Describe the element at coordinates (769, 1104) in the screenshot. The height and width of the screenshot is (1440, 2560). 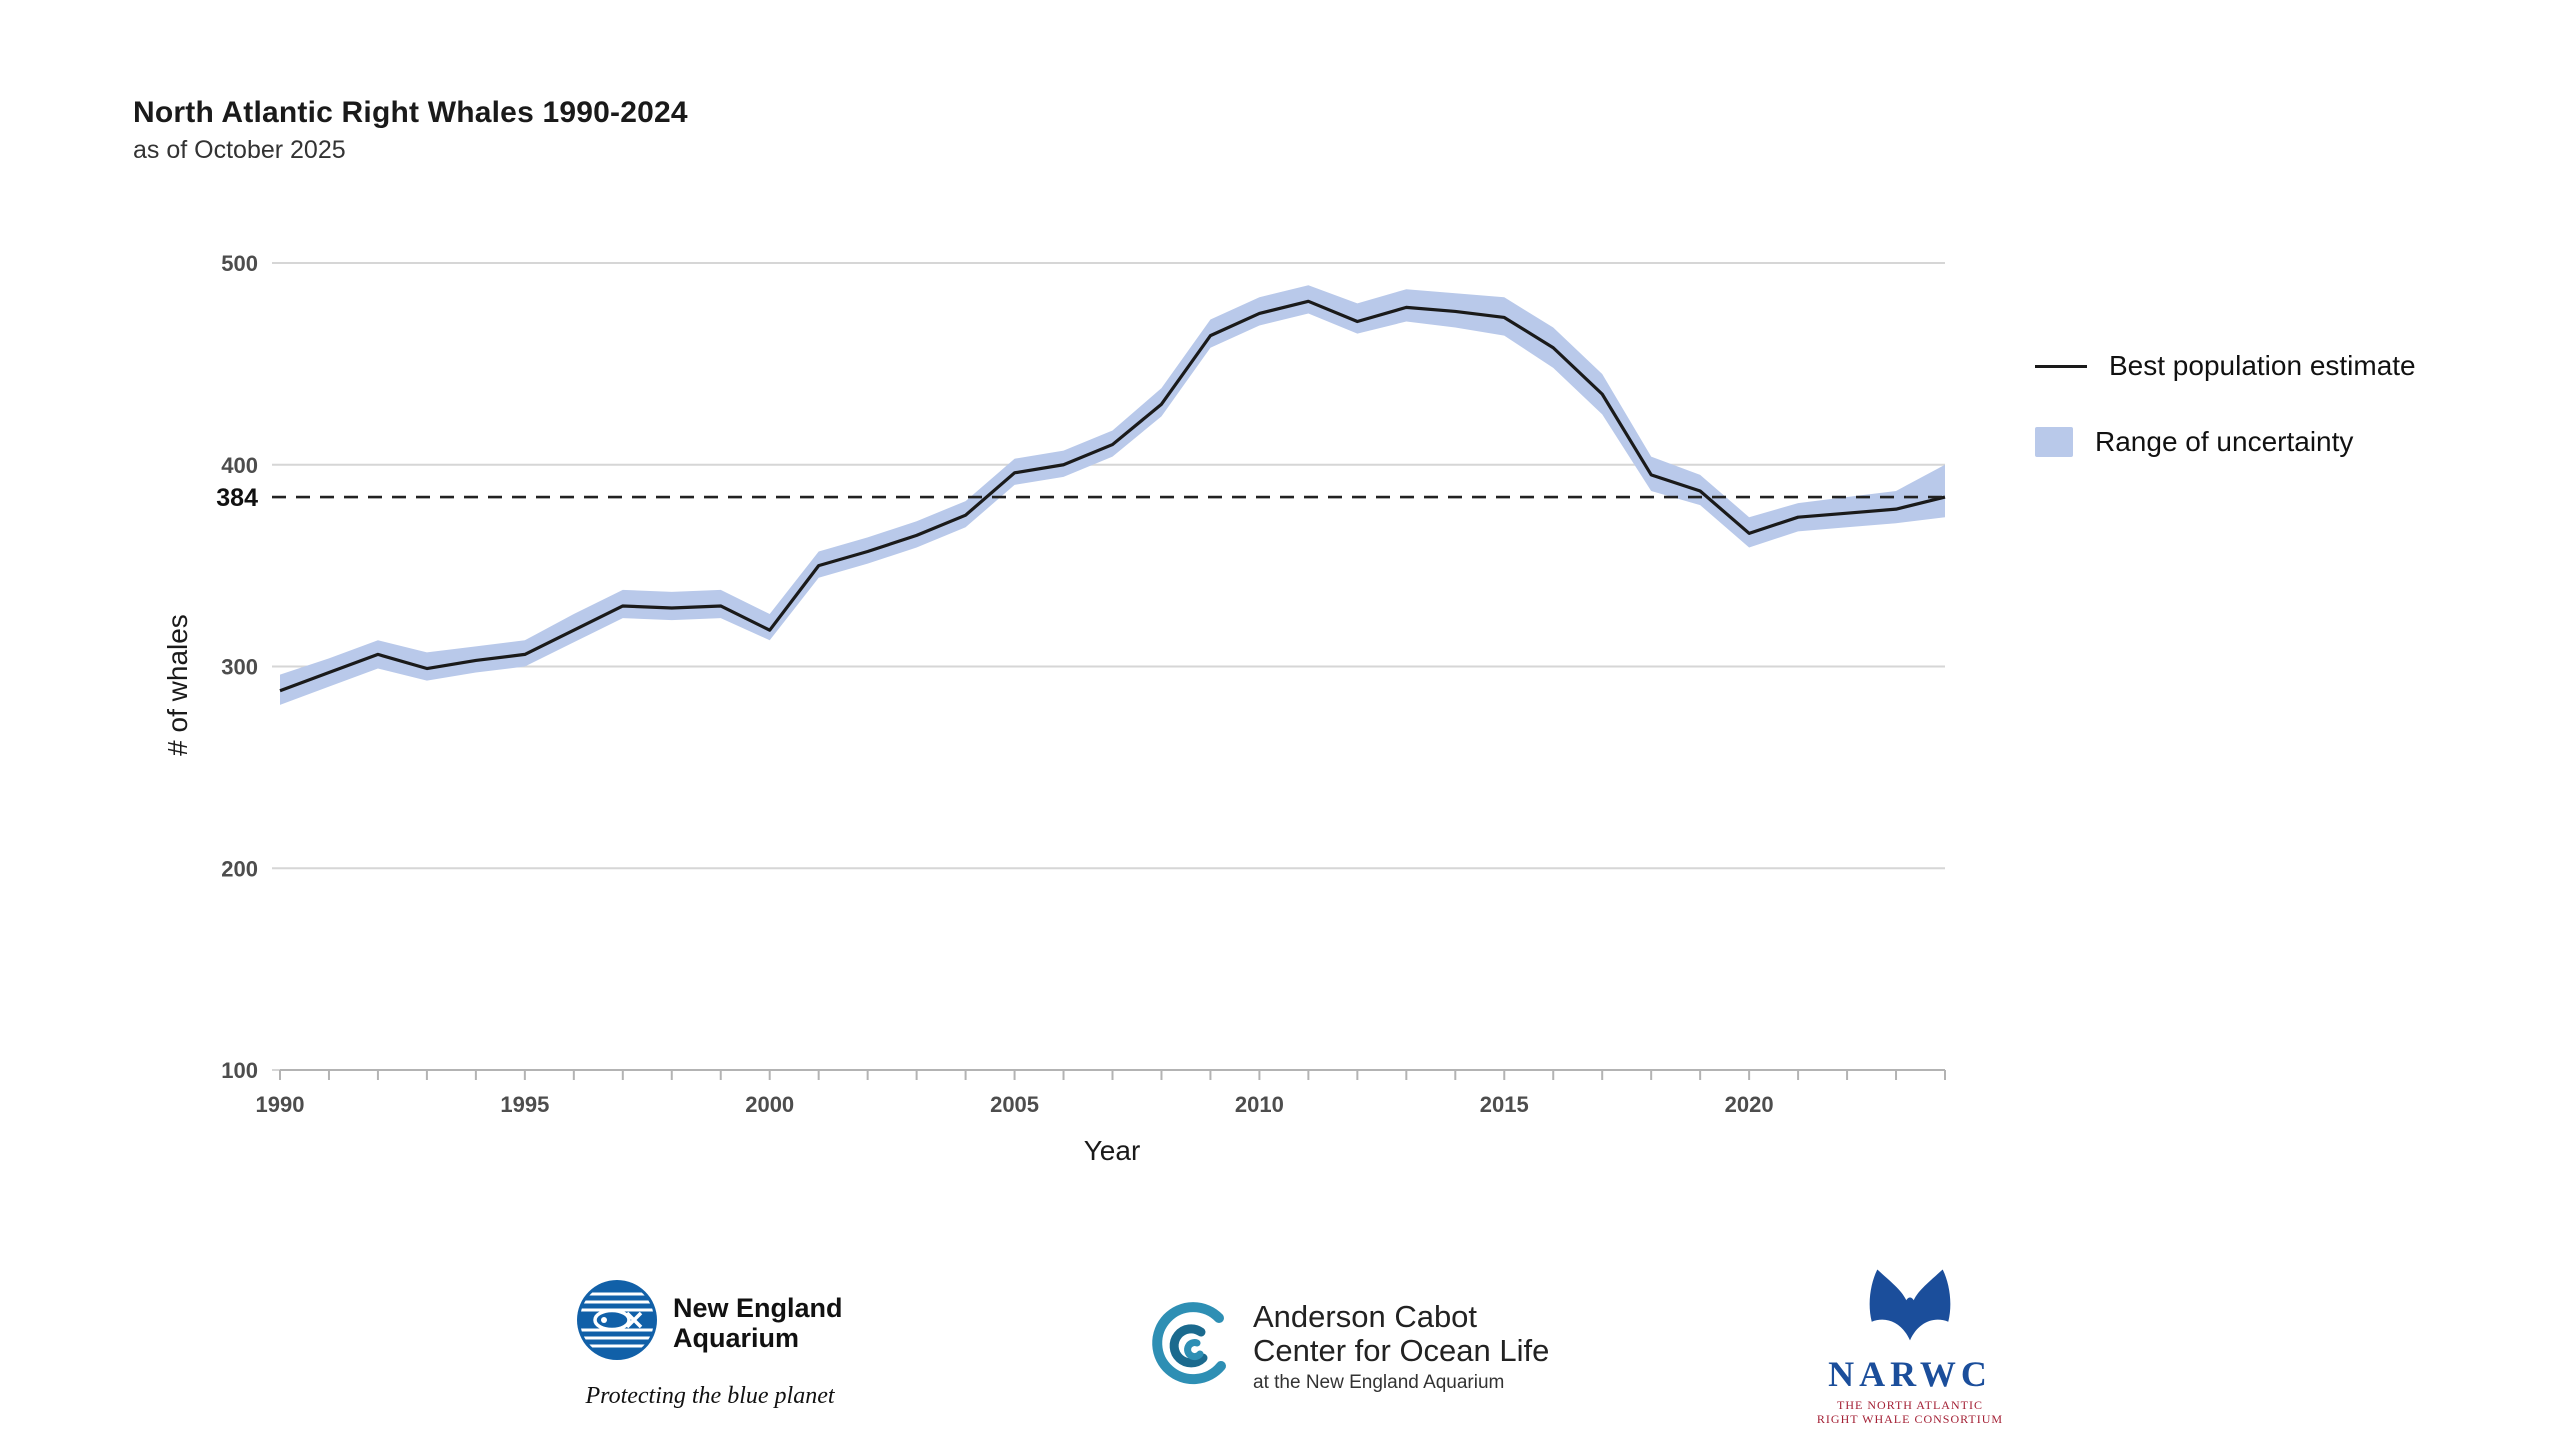
I see `x-tick-label: 2000` at that location.